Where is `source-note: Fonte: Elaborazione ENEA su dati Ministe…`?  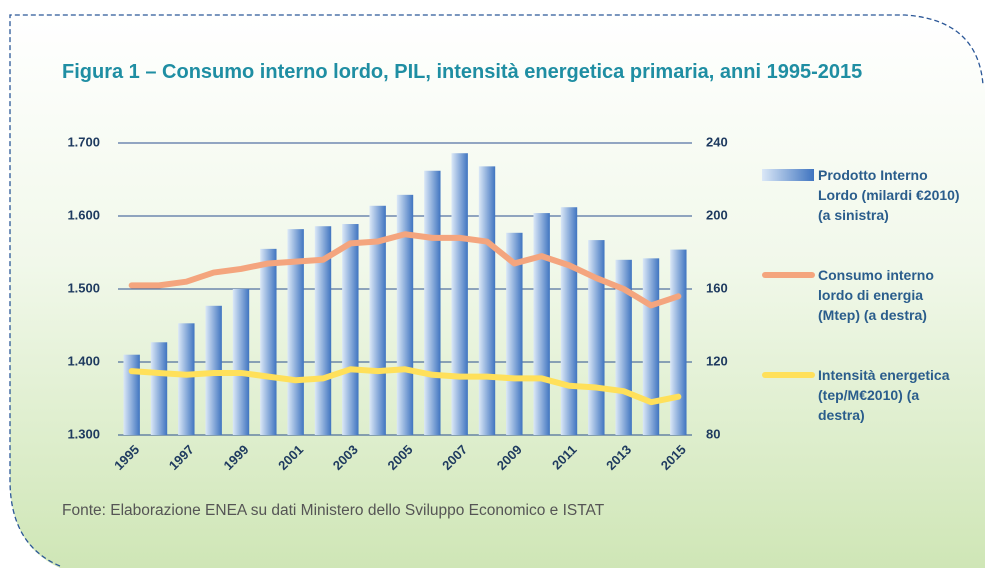 source-note: Fonte: Elaborazione ENEA su dati Ministe… is located at coordinates (333, 510).